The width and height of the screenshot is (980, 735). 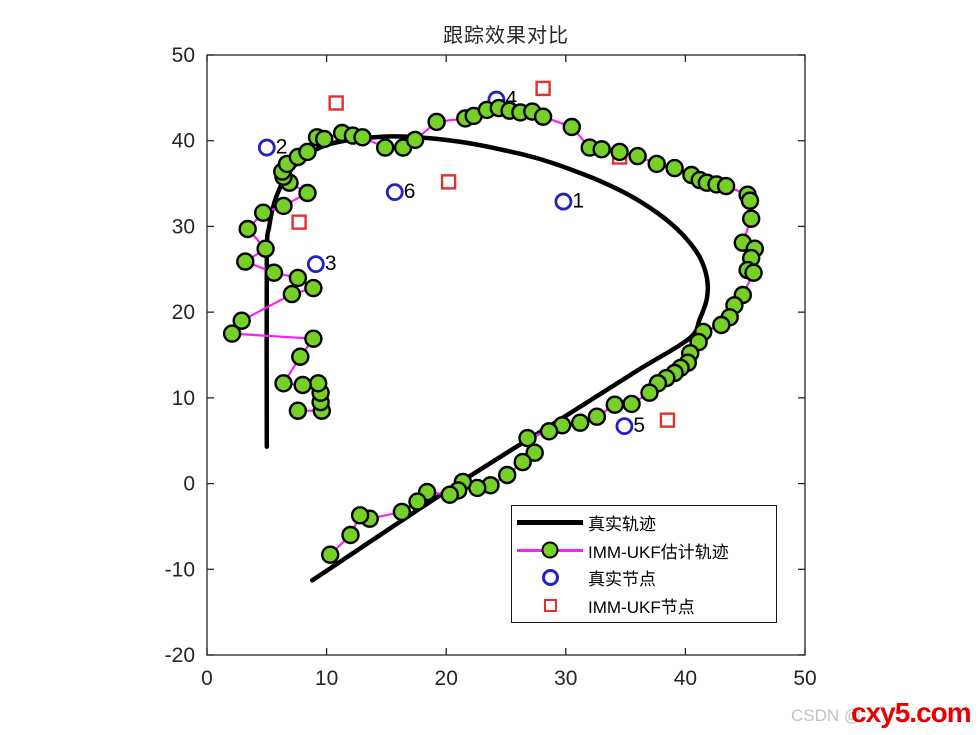 I want to click on y-tick-label: 0, so click(x=189, y=484).